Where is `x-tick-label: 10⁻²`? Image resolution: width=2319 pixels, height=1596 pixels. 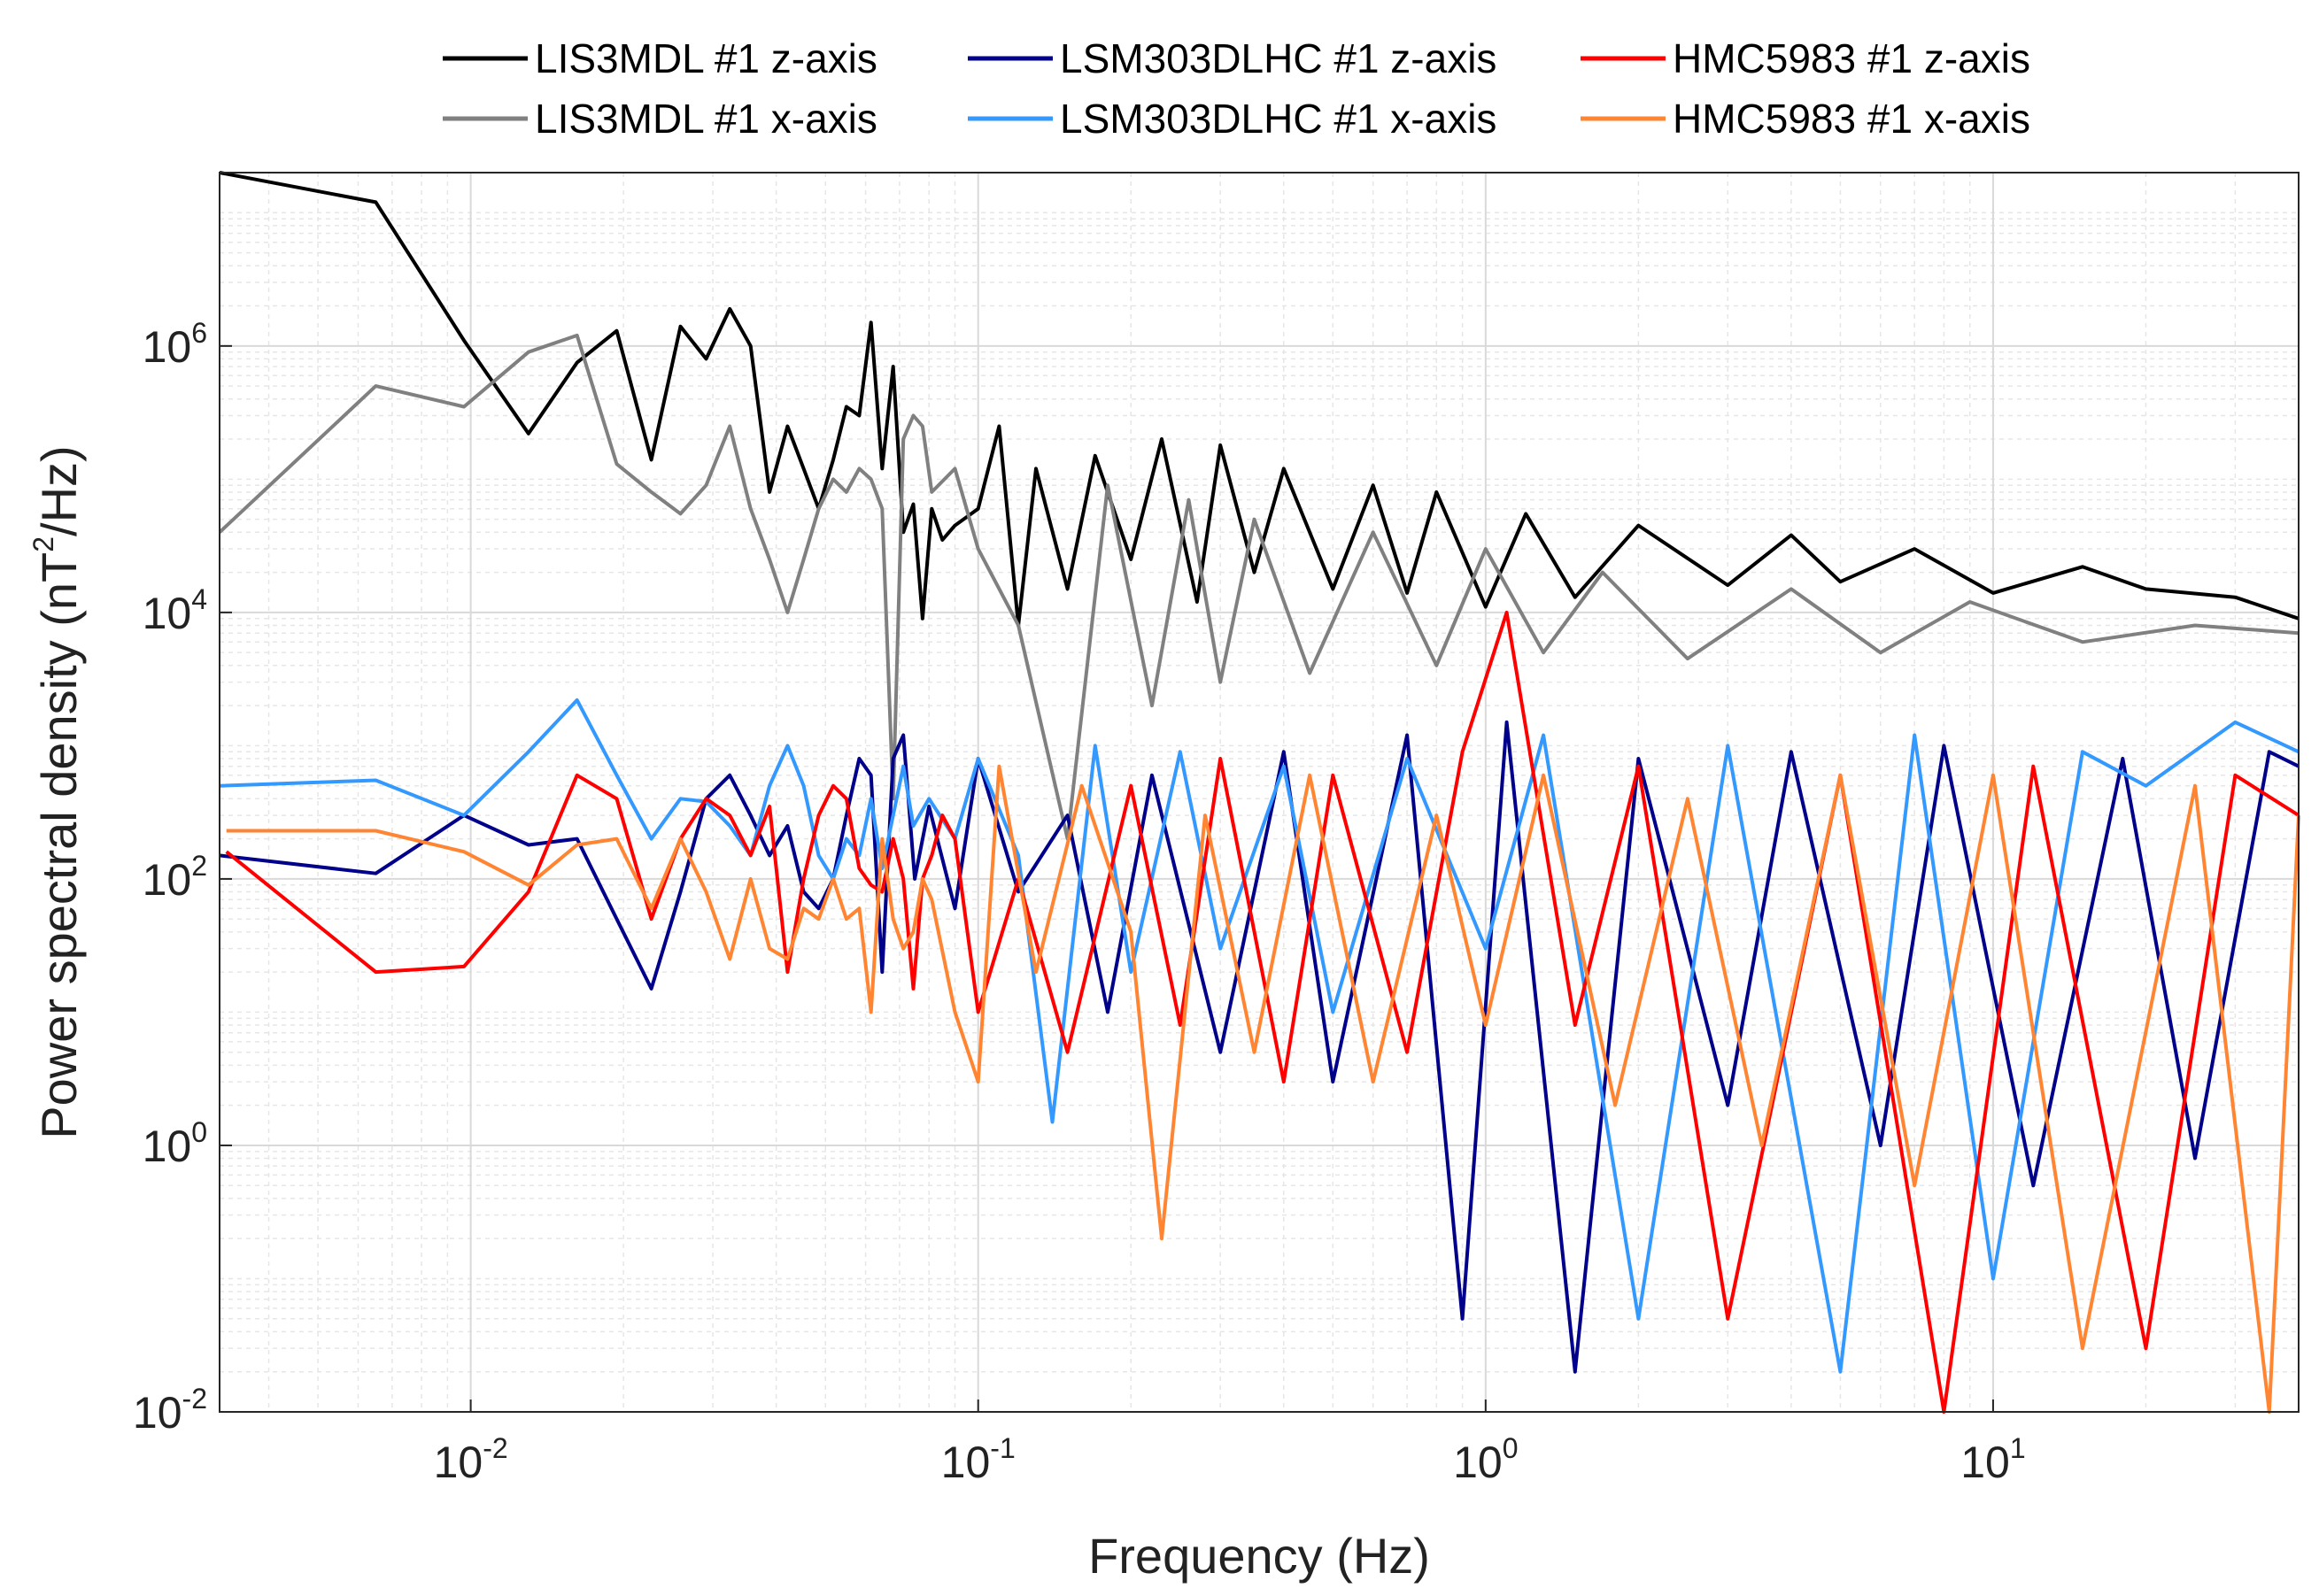
x-tick-label: 10⁻² is located at coordinates (471, 1459).